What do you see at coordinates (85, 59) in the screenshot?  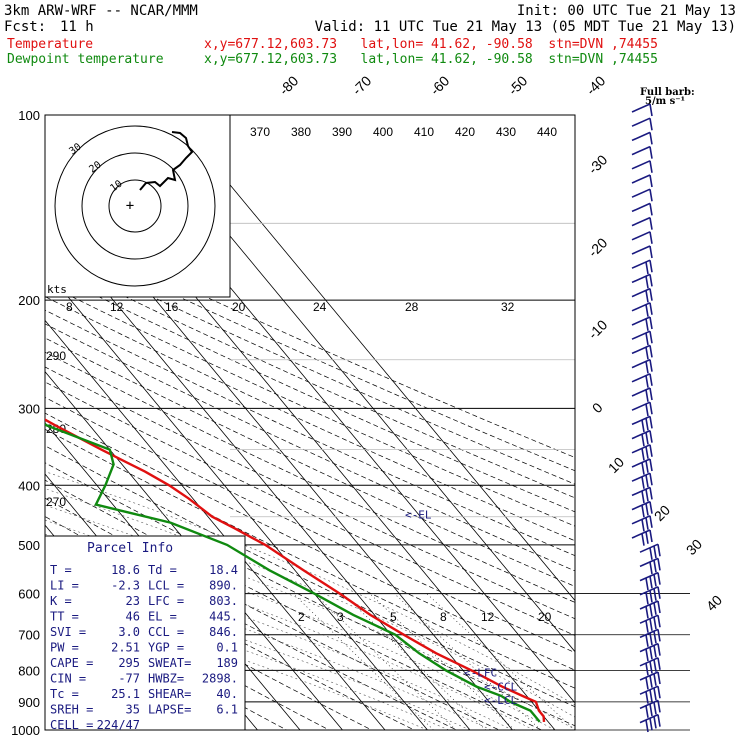 I see `dewpoint-legend-label: Dewpoint temperature` at bounding box center [85, 59].